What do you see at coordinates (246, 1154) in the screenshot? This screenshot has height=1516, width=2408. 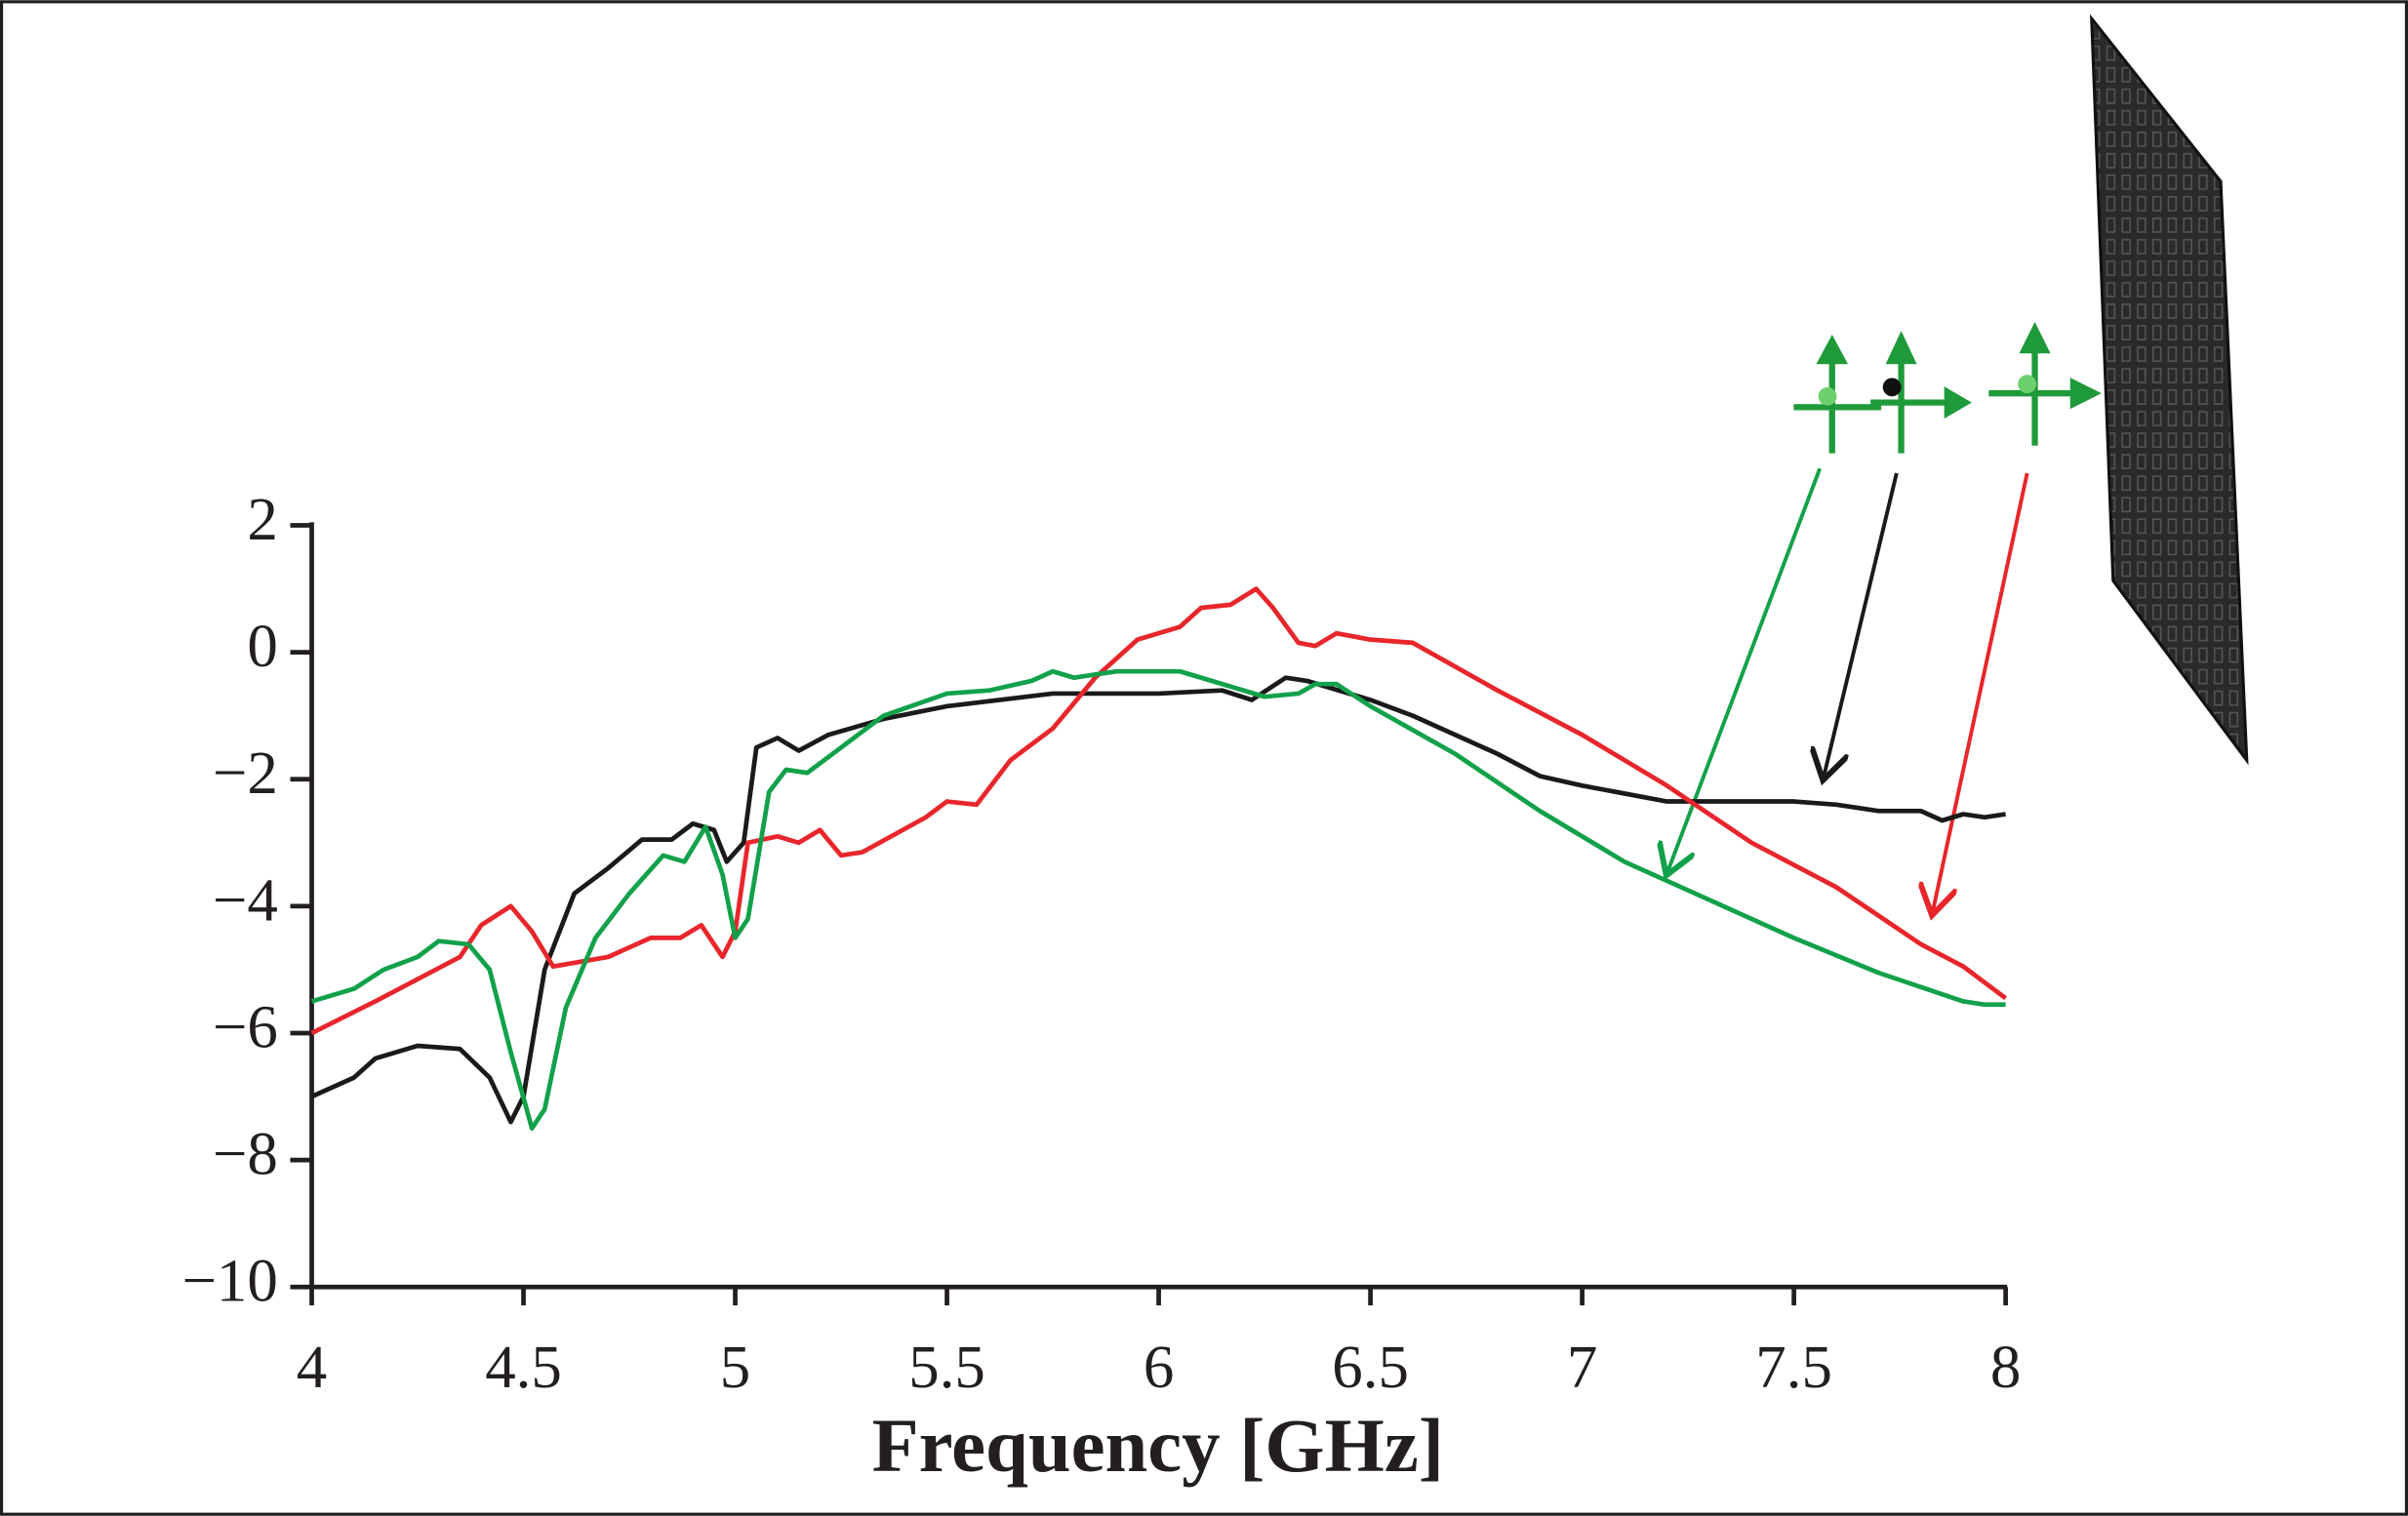 I see `y-tick-label: −8` at bounding box center [246, 1154].